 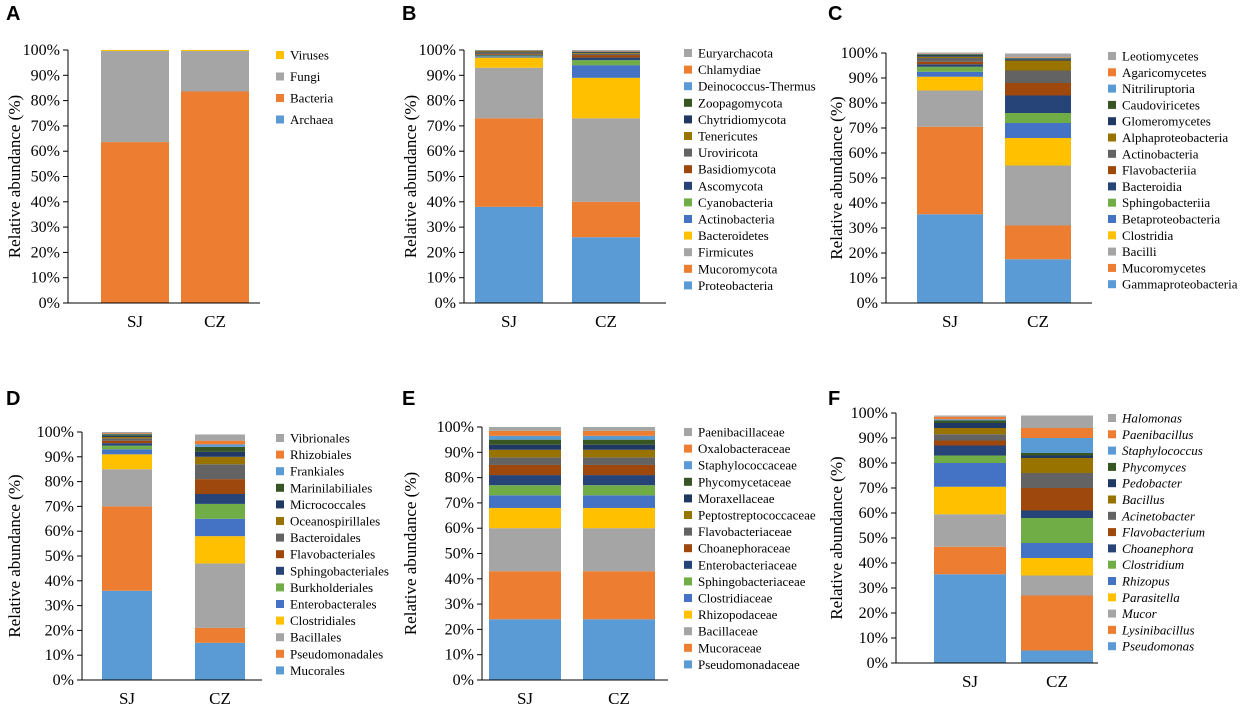 I want to click on panel-letter: C, so click(x=835, y=14).